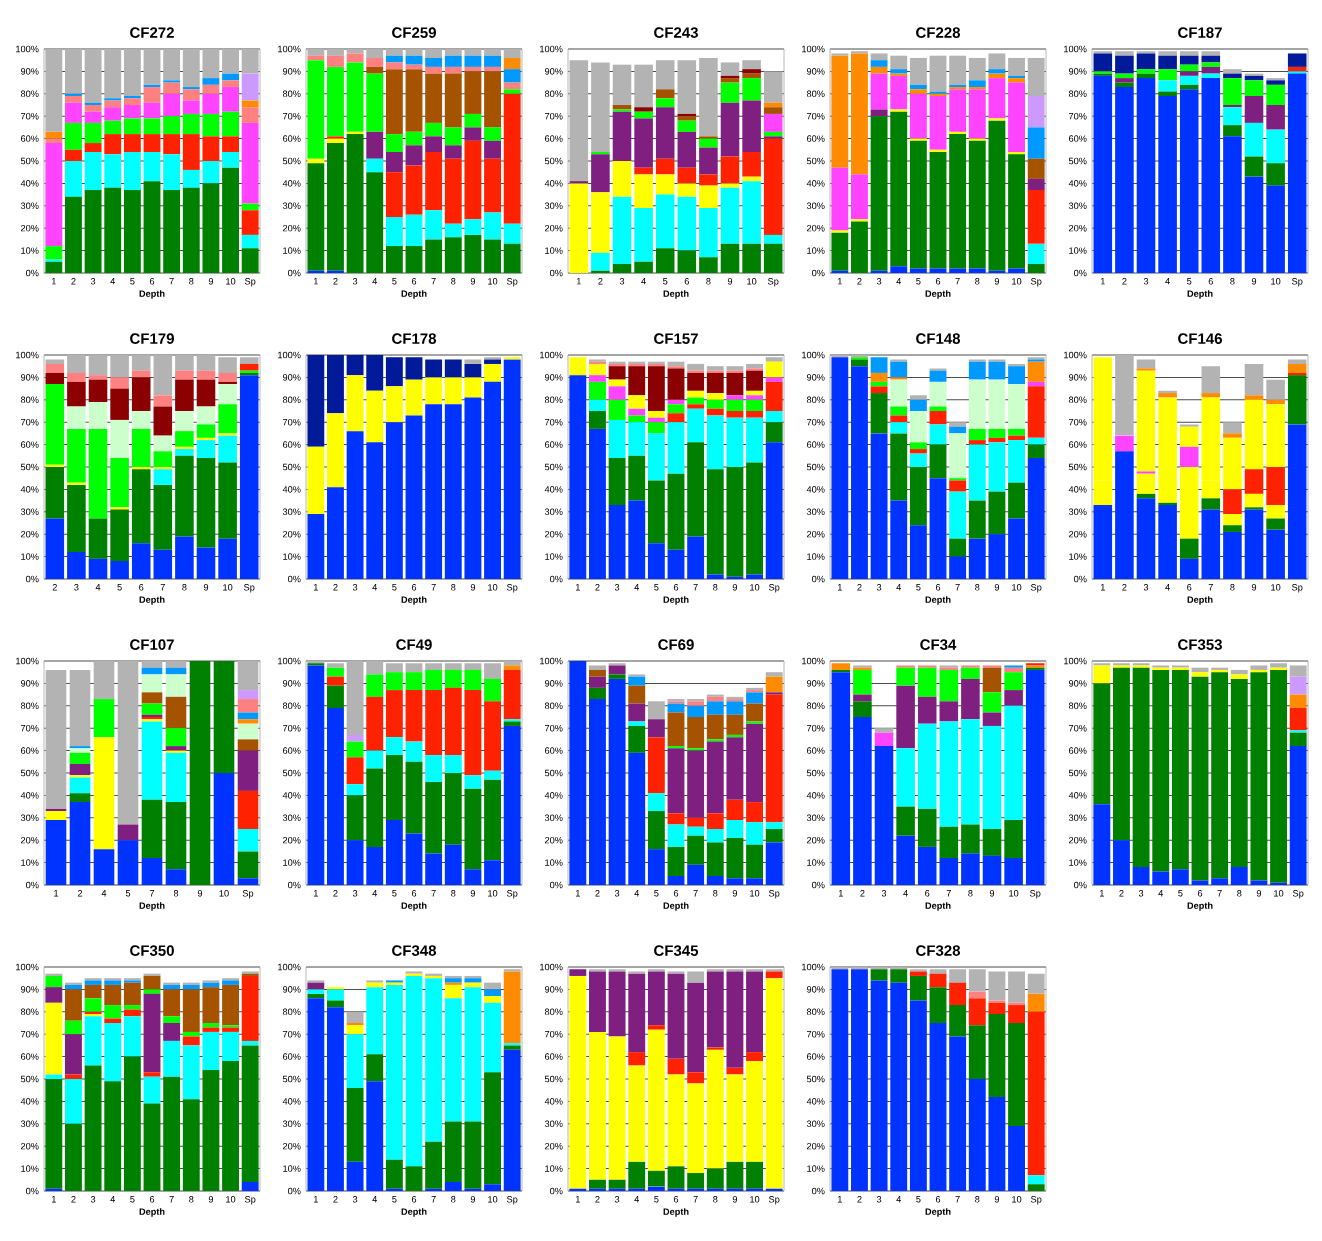 Image resolution: width=1322 pixels, height=1241 pixels. I want to click on y-tick-label: 20%, so click(30, 1146).